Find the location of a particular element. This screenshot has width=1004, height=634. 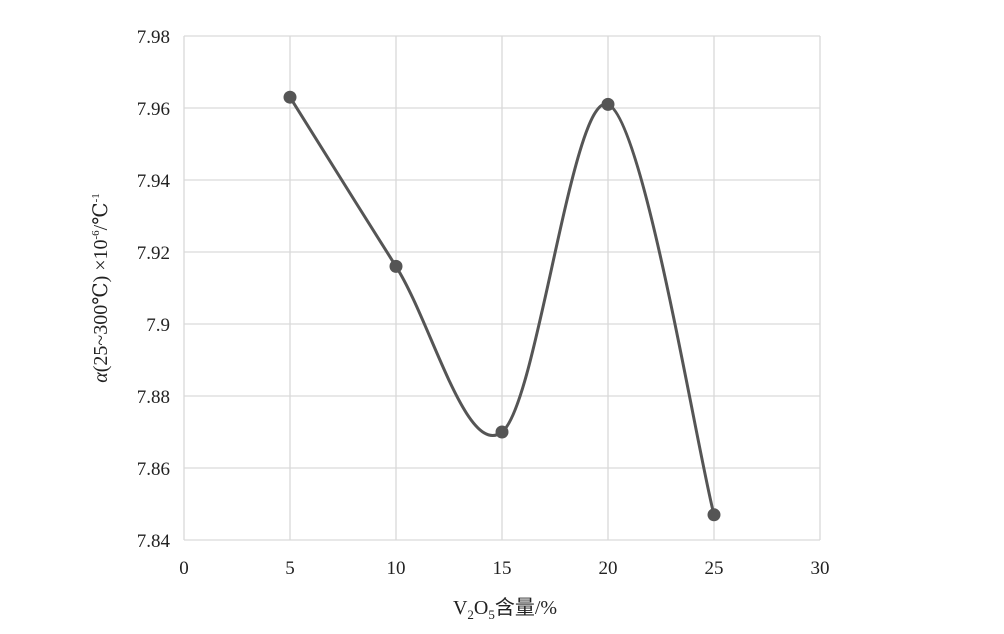

x-tick-label: 0 is located at coordinates (184, 568).